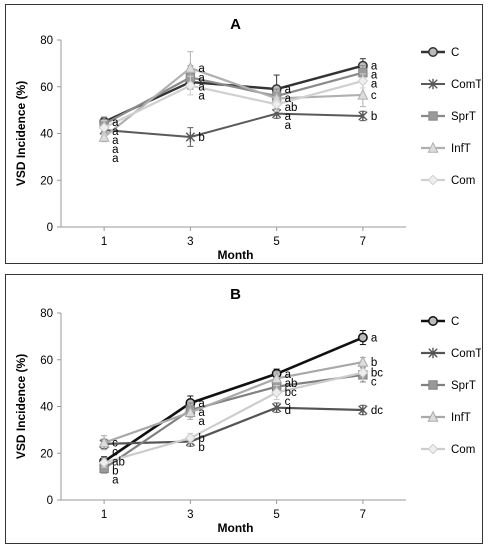  Describe the element at coordinates (288, 411) in the screenshot. I see `significance-letter: d` at that location.